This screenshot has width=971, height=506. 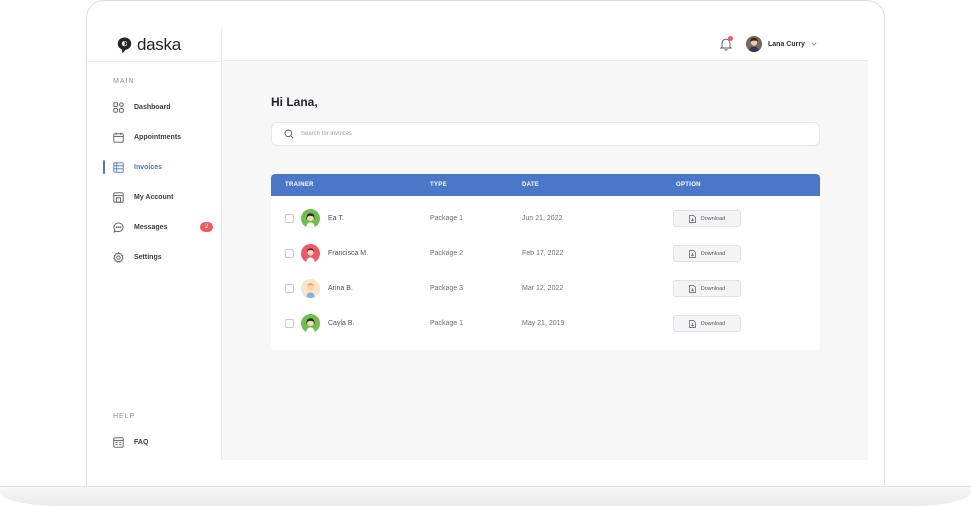 What do you see at coordinates (545, 185) in the screenshot?
I see `table-header: TRAINER TYPE DATE OPTION` at bounding box center [545, 185].